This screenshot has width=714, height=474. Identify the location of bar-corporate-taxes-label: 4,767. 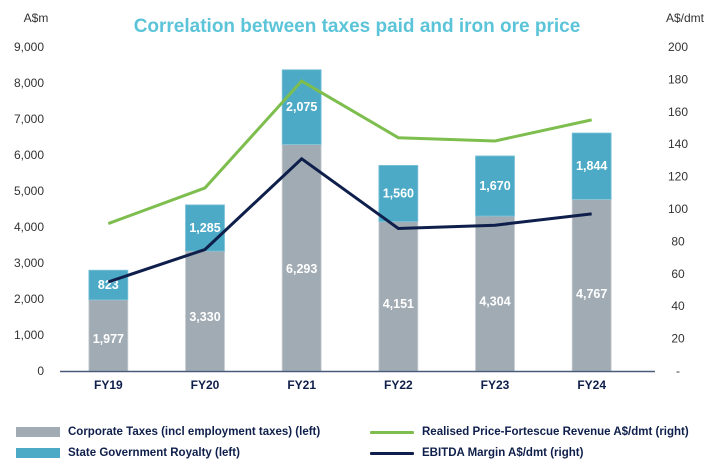
(591, 294).